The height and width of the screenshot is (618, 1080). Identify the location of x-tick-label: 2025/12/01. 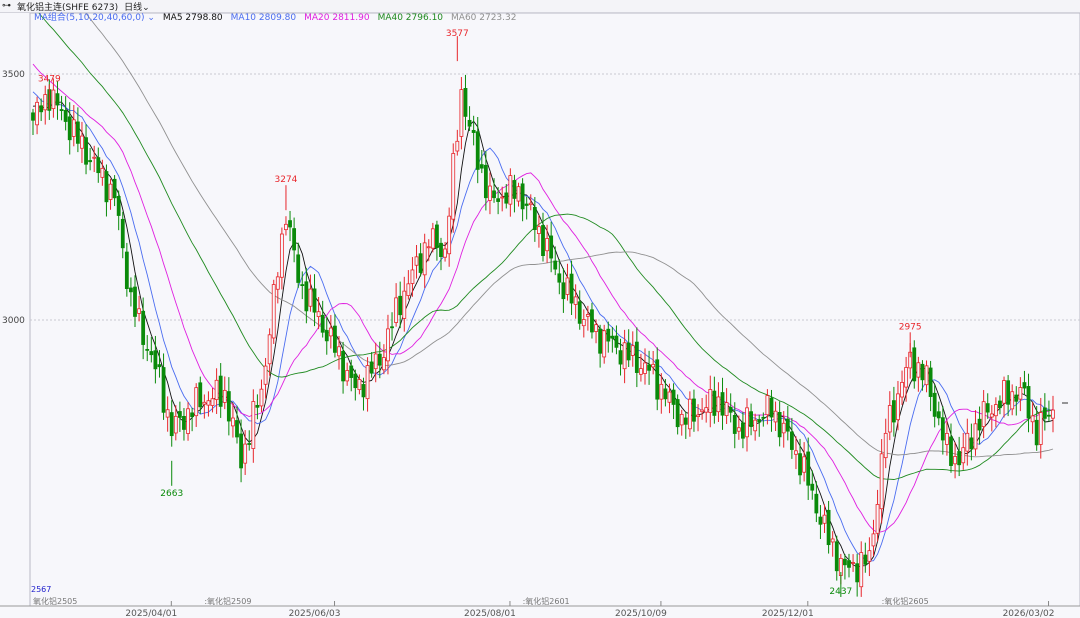
(788, 613).